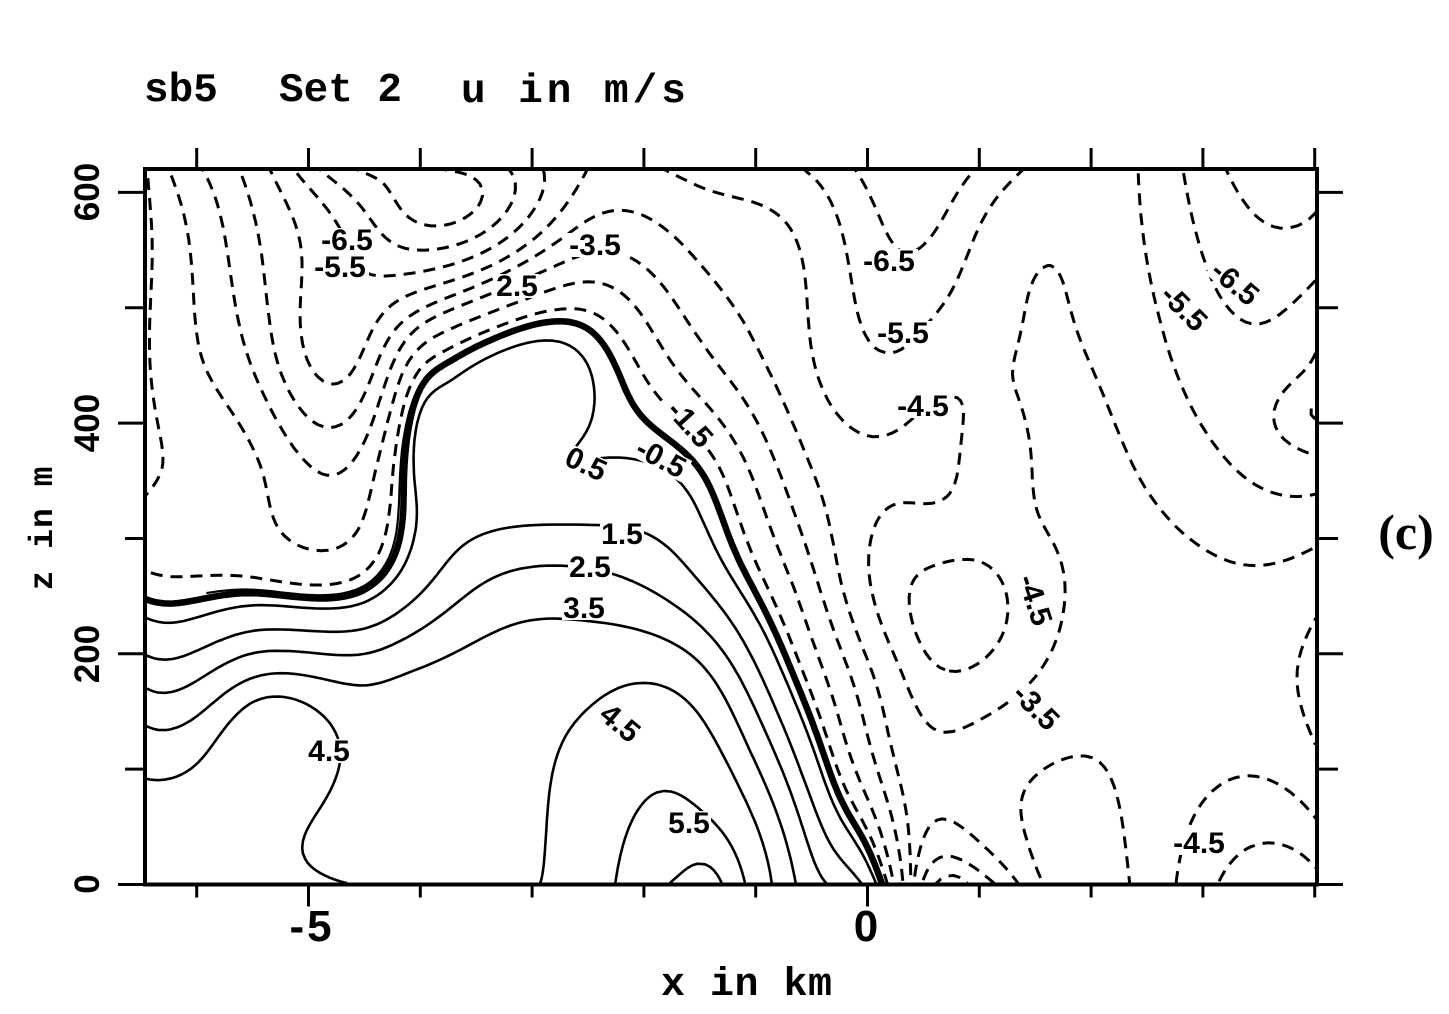 This screenshot has height=1014, width=1449. I want to click on svg-text: u in m/s, so click(575, 92).